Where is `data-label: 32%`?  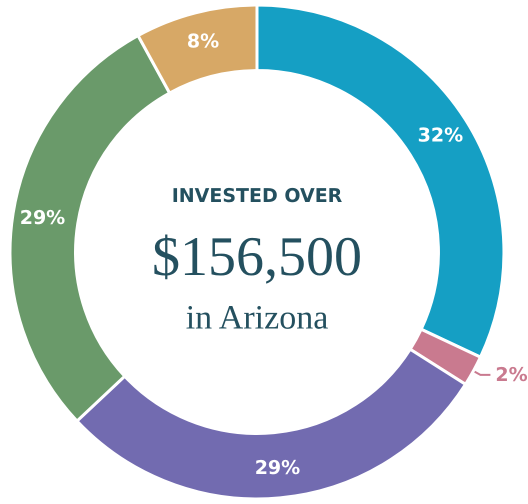
data-label: 32% is located at coordinates (441, 135).